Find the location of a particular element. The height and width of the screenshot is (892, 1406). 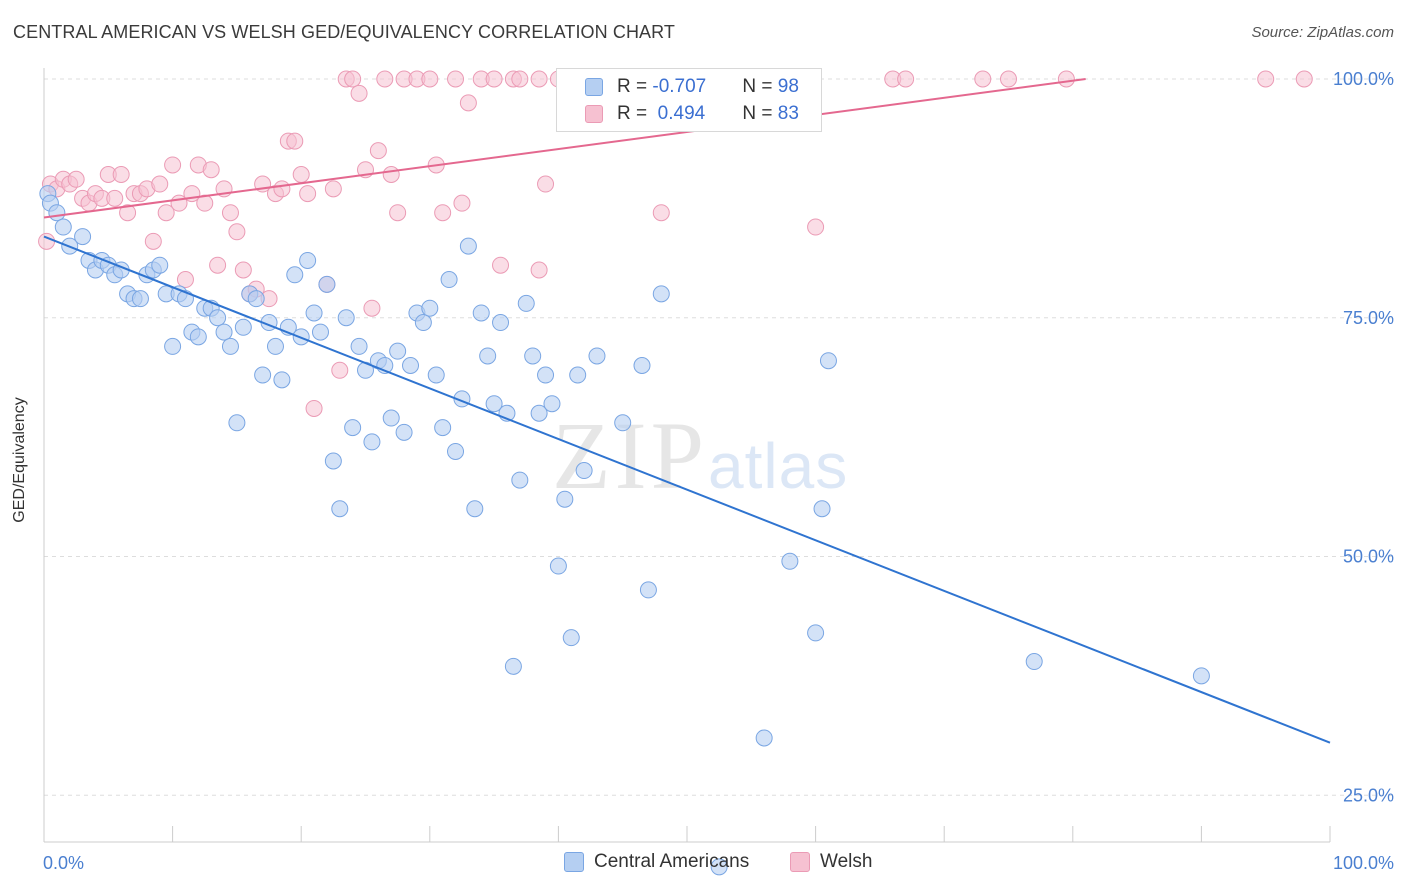

legend-item-central-americans: Central Americans is located at coordinates (656, 862).